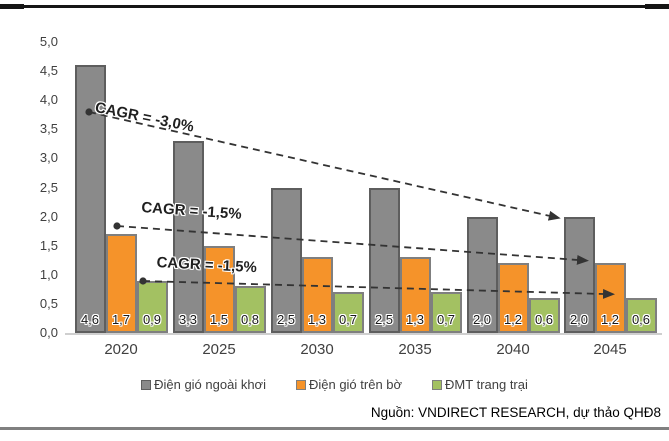 Image resolution: width=669 pixels, height=441 pixels. Describe the element at coordinates (482, 274) in the screenshot. I see `bar-2040-series0: 2,0` at that location.